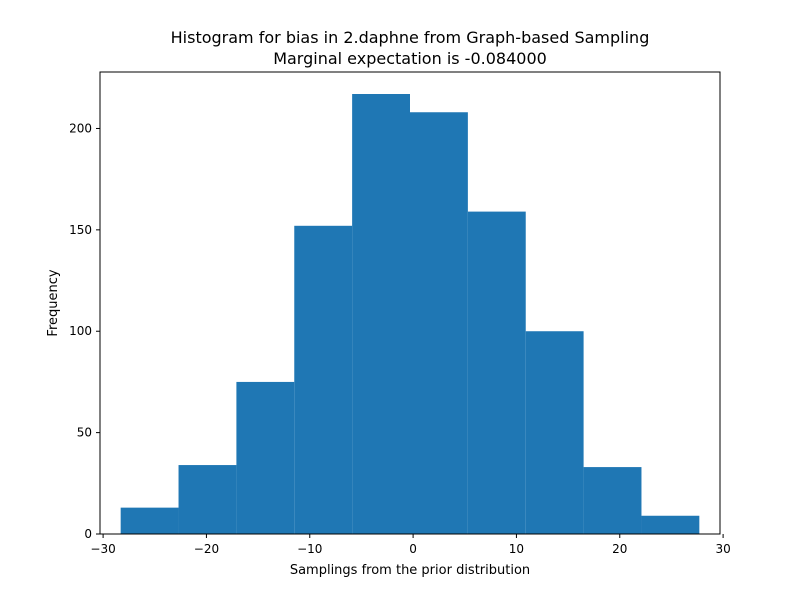 The width and height of the screenshot is (800, 600). I want to click on x-tick-label: 30, so click(722, 549).